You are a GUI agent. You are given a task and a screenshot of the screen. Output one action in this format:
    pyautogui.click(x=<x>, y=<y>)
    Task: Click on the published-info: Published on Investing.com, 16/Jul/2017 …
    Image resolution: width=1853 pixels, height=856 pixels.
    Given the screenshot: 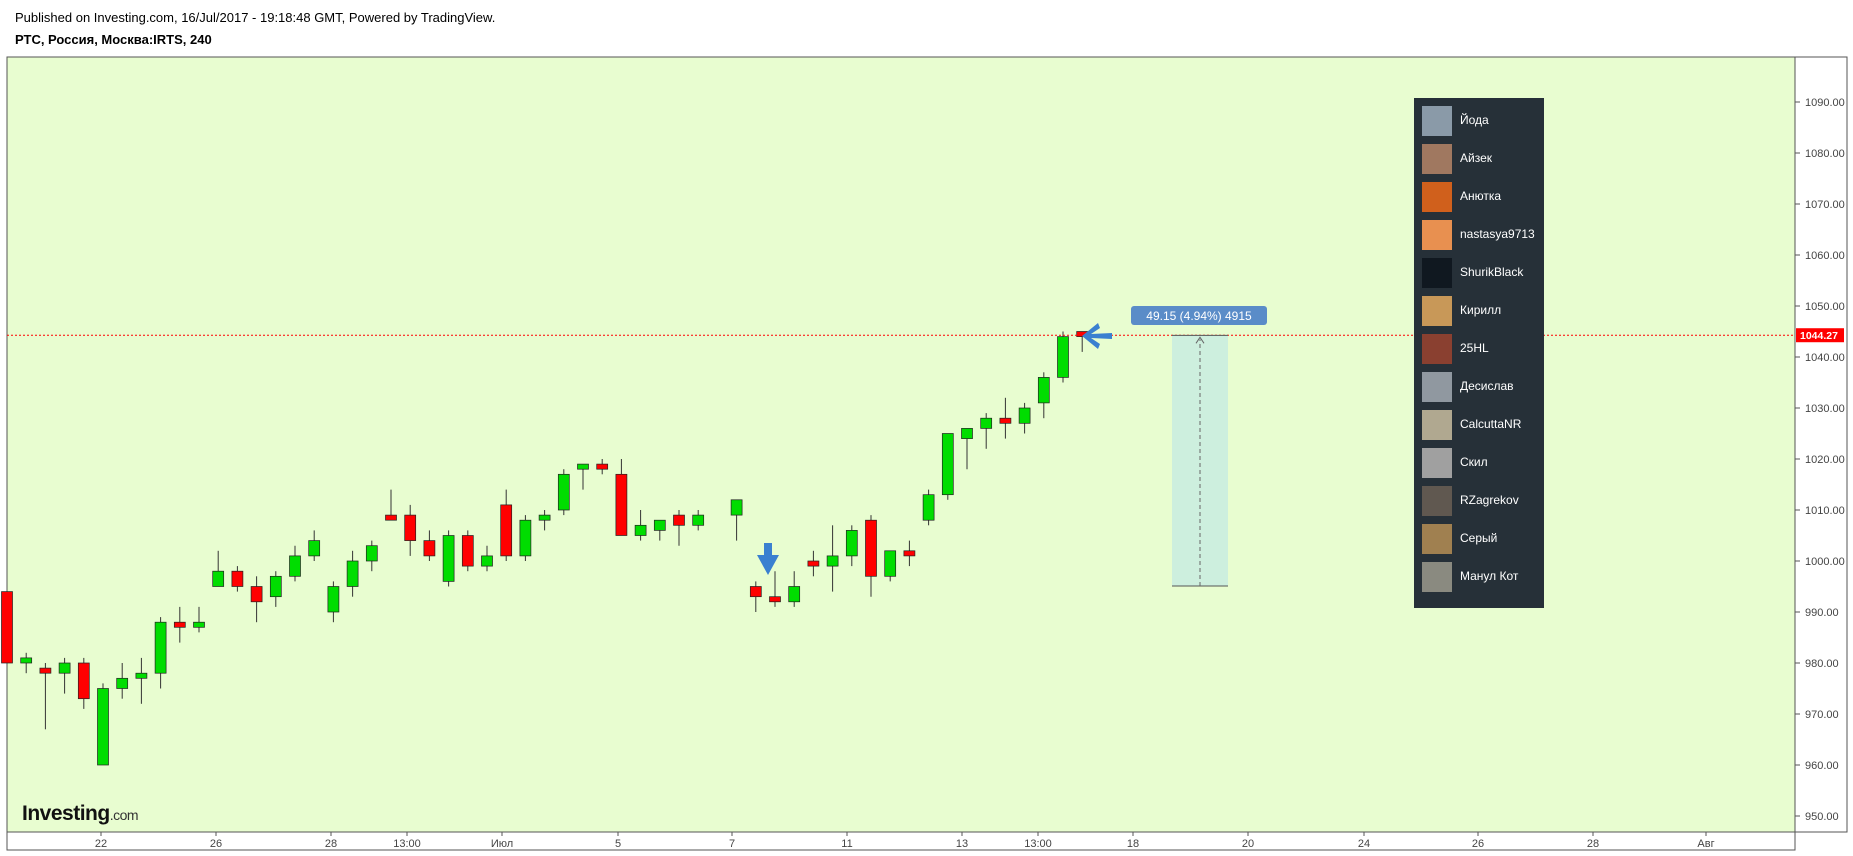 What is the action you would take?
    pyautogui.click(x=255, y=17)
    